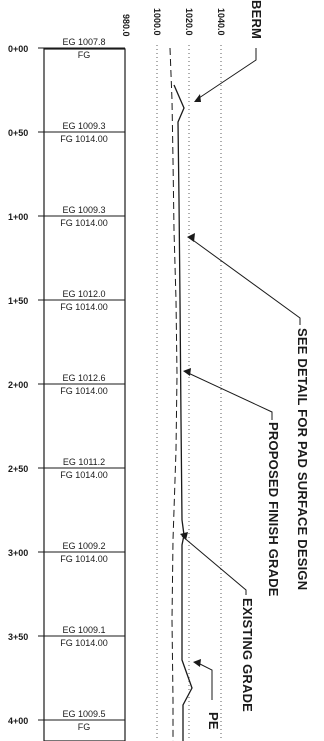  What do you see at coordinates (66, 468) in the screenshot?
I see `station-row: 2+50 EG 1011.2 FG 1014.00` at bounding box center [66, 468].